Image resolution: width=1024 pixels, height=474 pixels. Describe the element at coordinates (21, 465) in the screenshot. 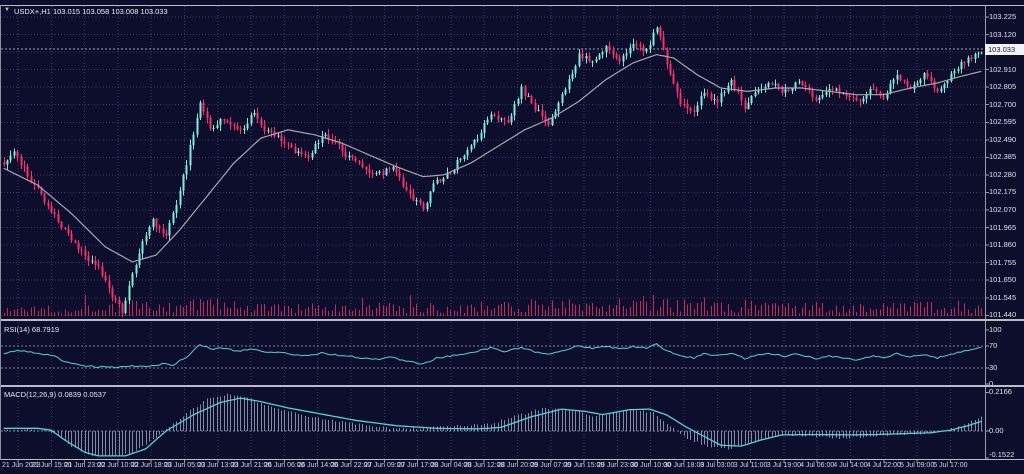

I see `time-axis-label: 21 Jun 2023` at that location.